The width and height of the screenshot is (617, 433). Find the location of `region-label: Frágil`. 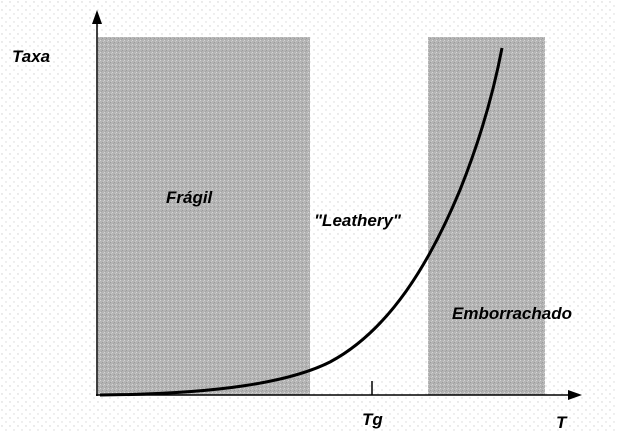

region-label: Frágil is located at coordinates (190, 197).